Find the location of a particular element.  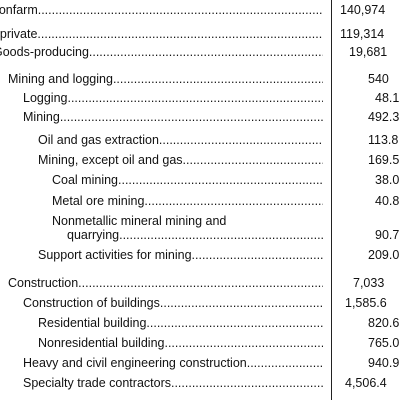

row-value: 169.5 is located at coordinates (384, 160).